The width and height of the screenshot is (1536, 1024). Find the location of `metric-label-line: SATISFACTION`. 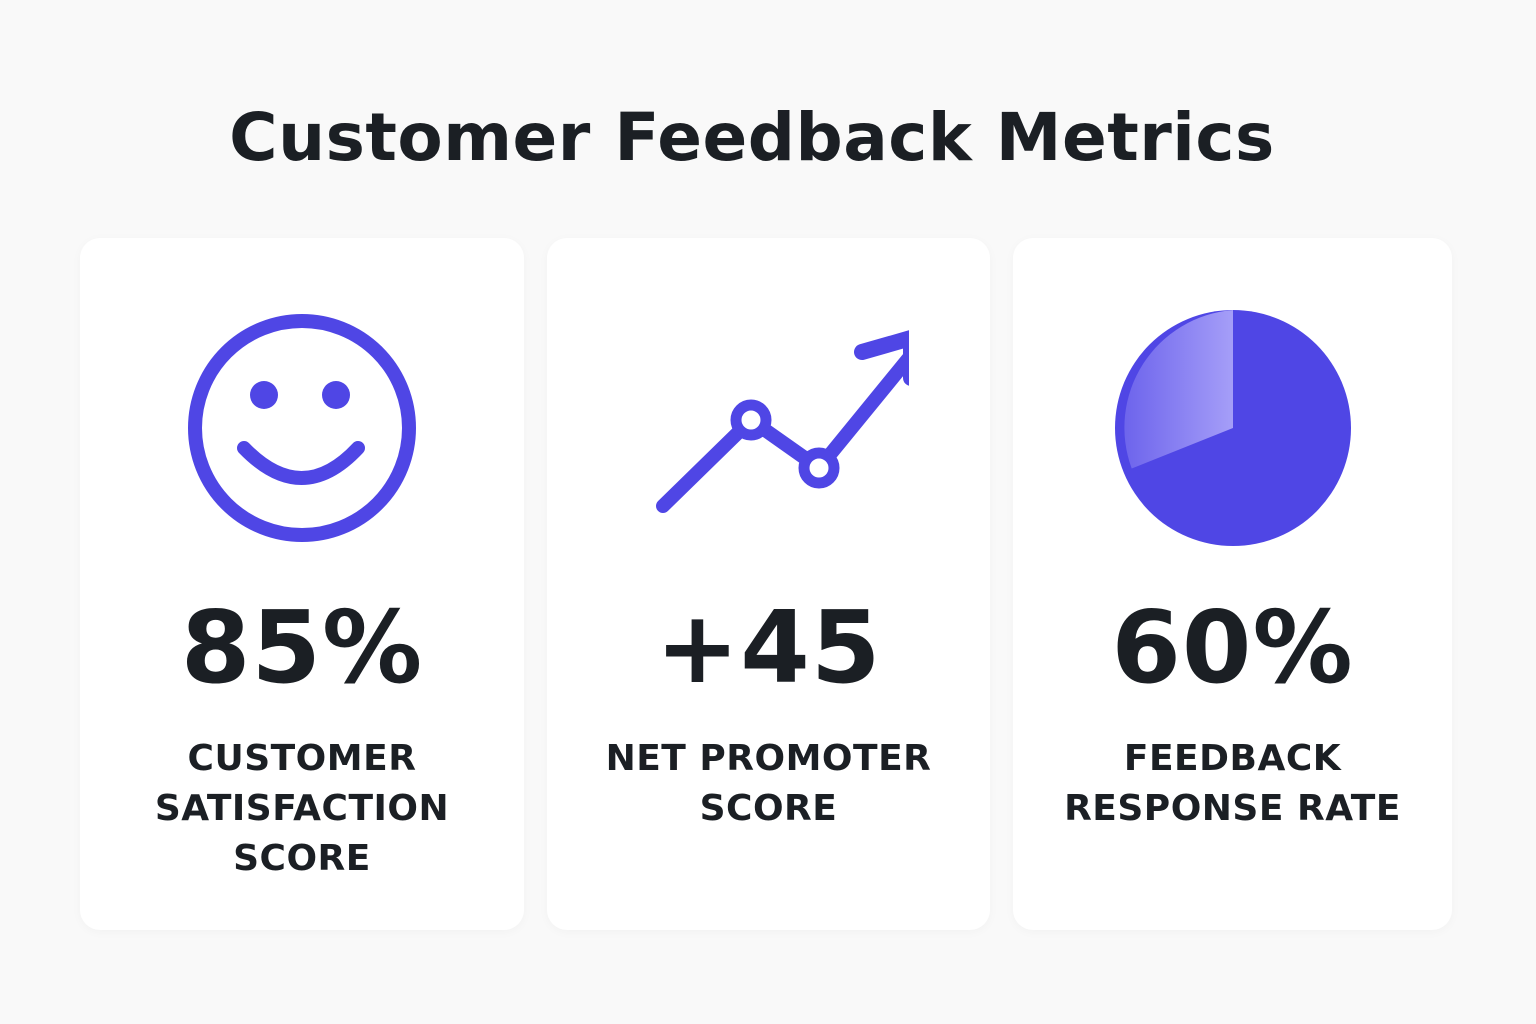

metric-label-line: SATISFACTION is located at coordinates (302, 808).